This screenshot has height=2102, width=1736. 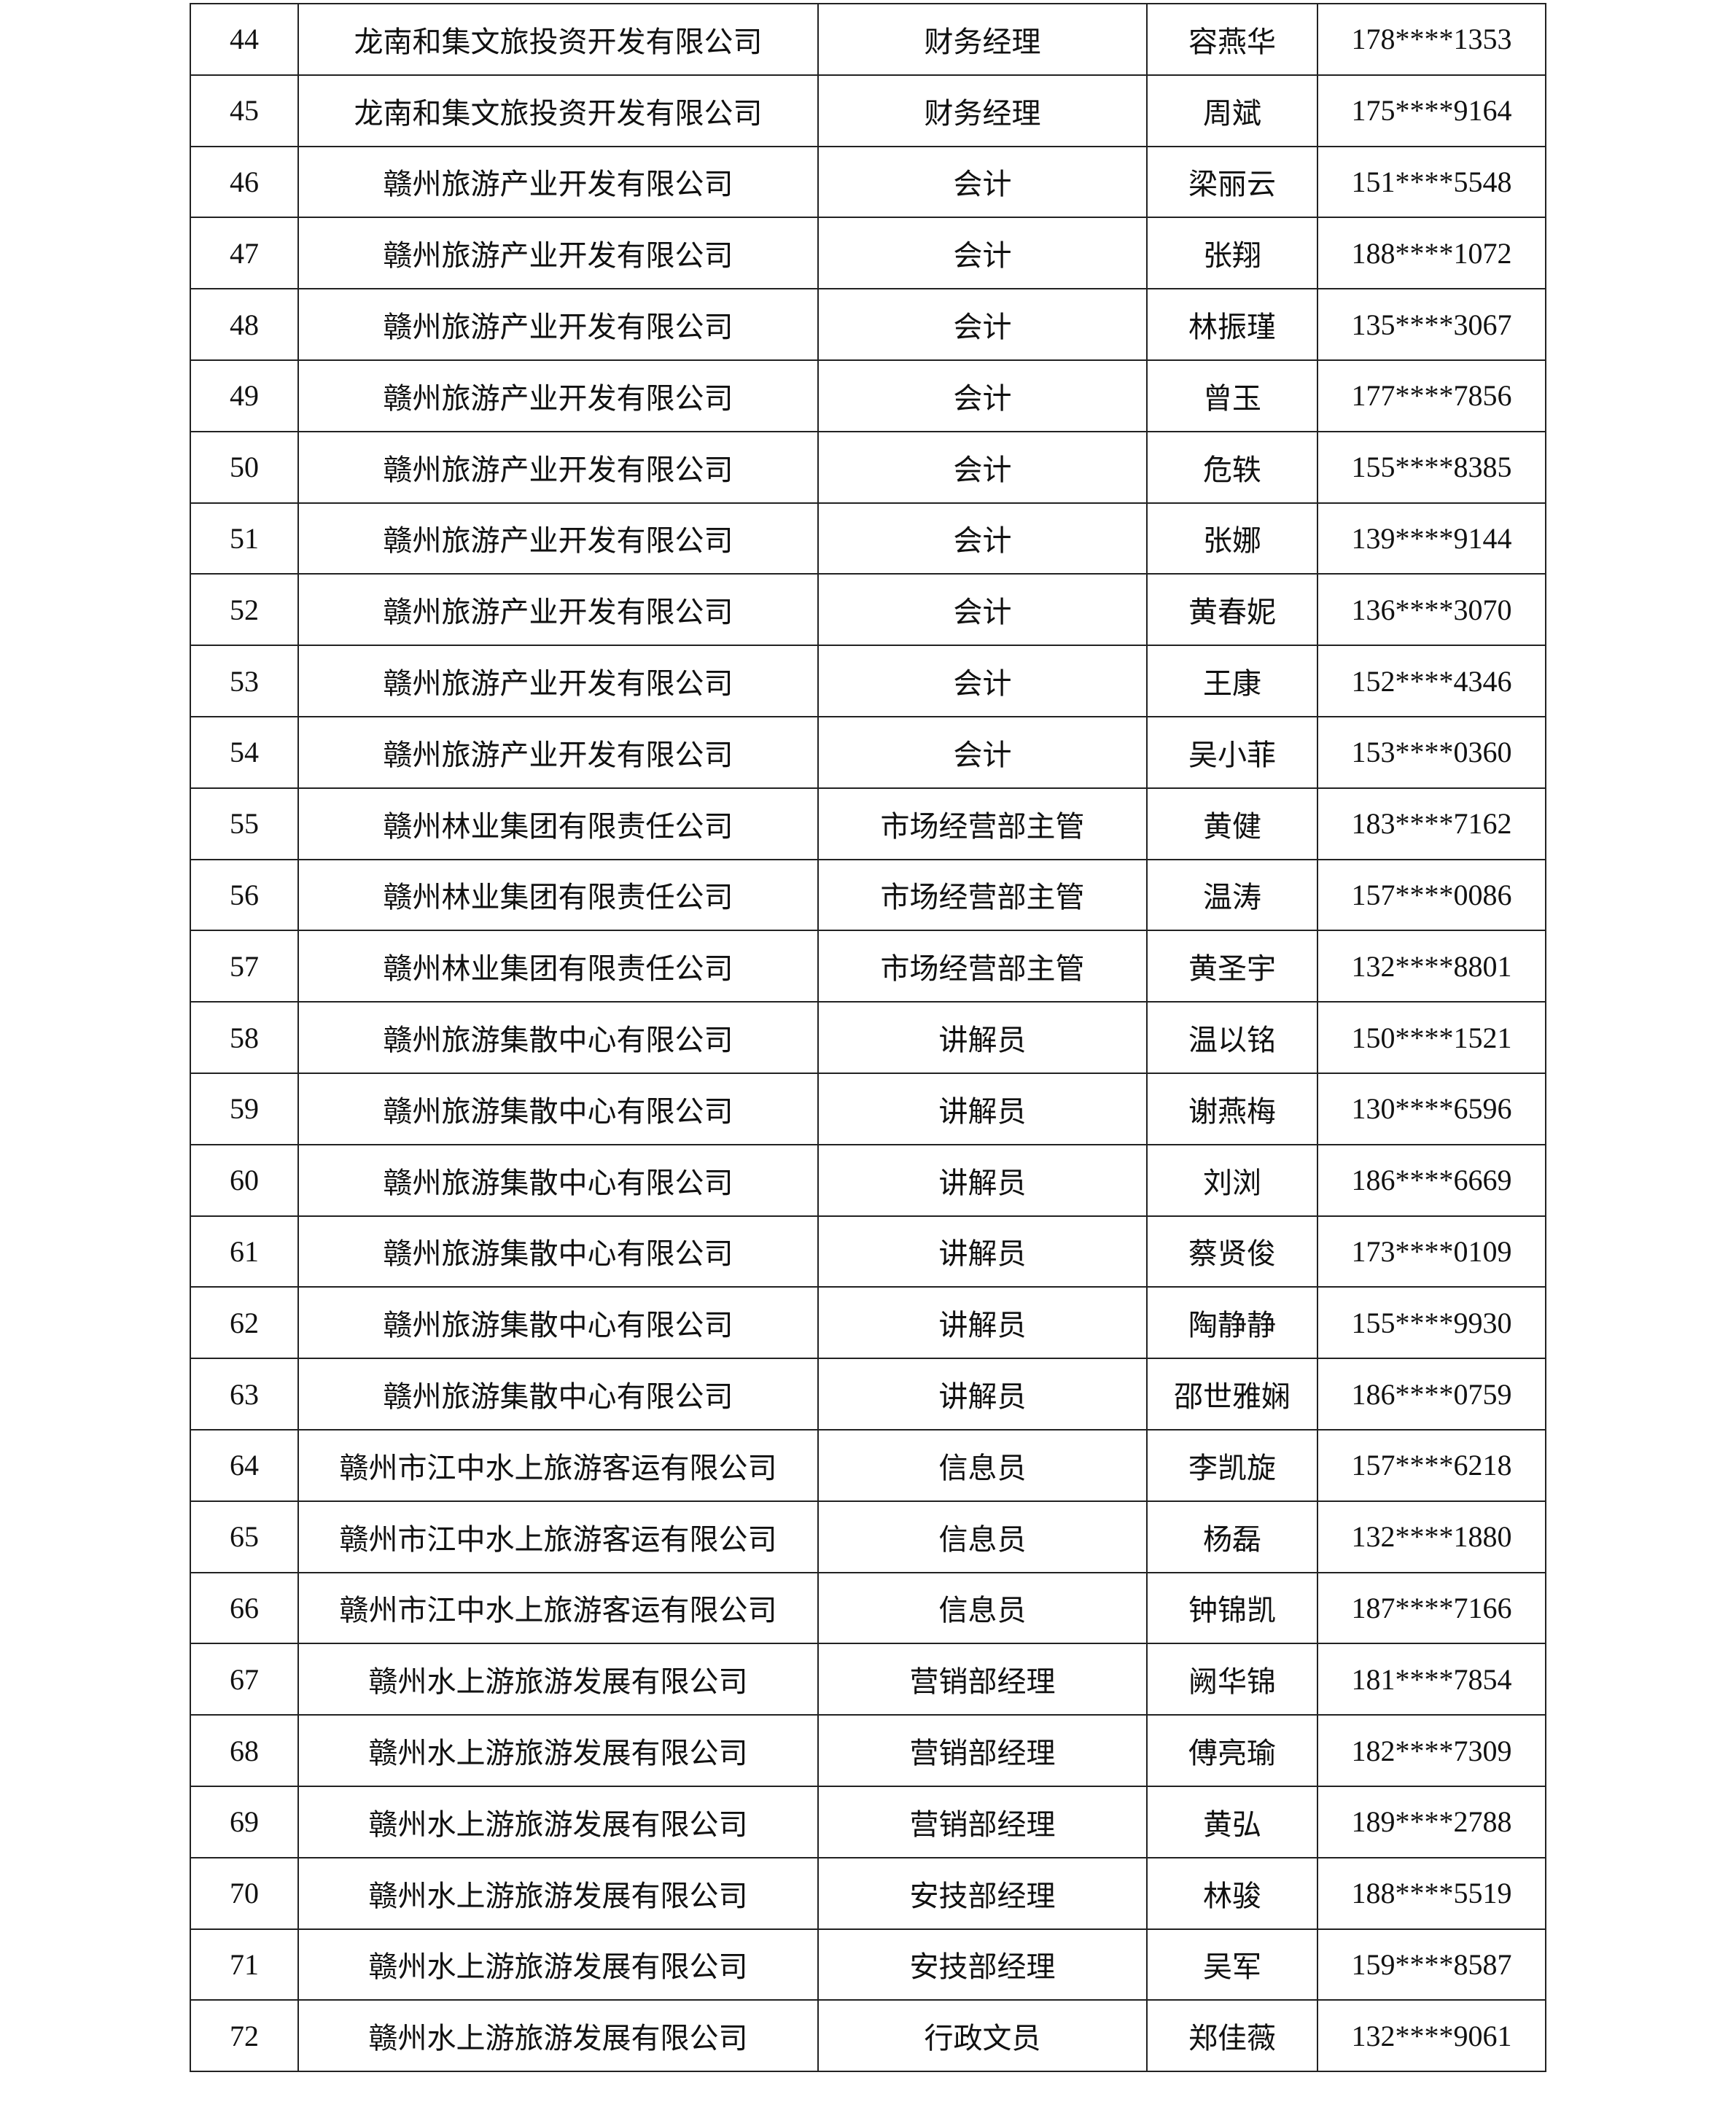 What do you see at coordinates (245, 1822) in the screenshot?
I see `cell-index: 69` at bounding box center [245, 1822].